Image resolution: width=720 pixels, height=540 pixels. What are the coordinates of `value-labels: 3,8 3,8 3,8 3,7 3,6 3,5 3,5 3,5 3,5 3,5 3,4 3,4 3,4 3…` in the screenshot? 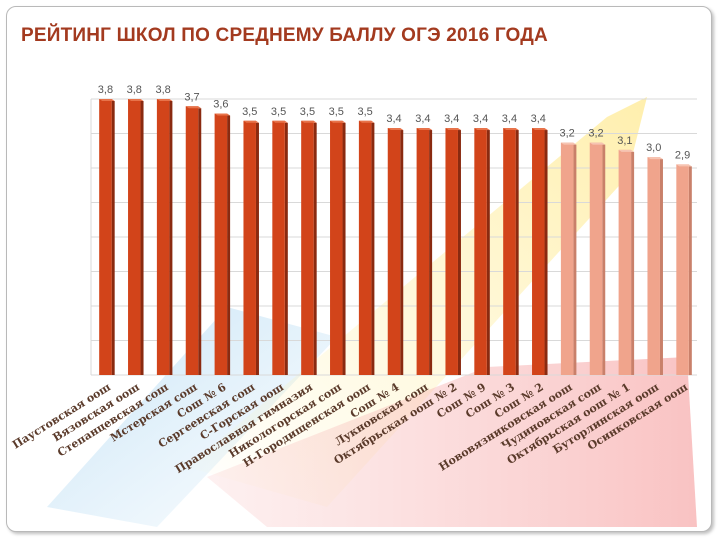 It's located at (394, 122).